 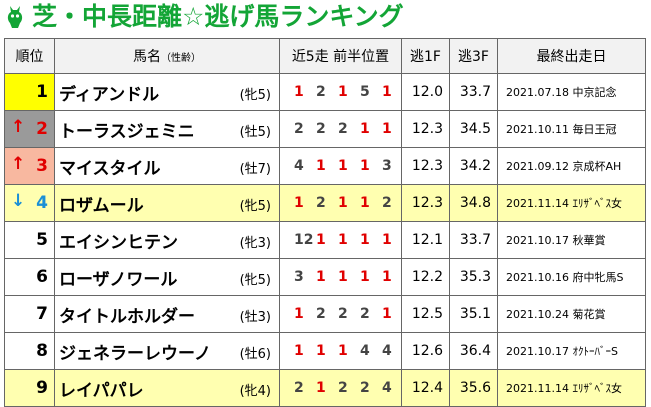 What do you see at coordinates (118, 279) in the screenshot?
I see `horse-name: ローザノワール` at bounding box center [118, 279].